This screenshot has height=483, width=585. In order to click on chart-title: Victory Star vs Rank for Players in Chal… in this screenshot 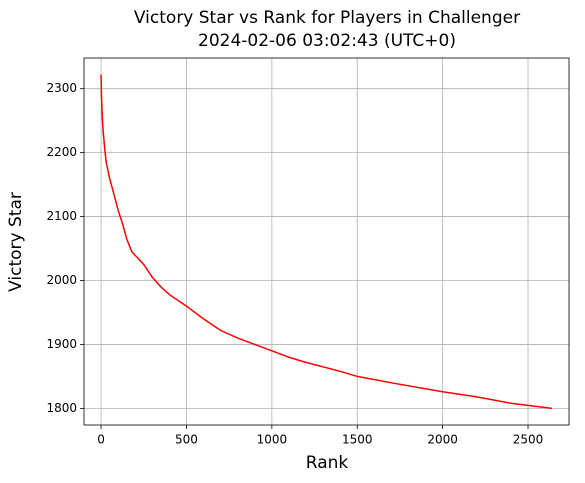, I will do `click(327, 18)`.